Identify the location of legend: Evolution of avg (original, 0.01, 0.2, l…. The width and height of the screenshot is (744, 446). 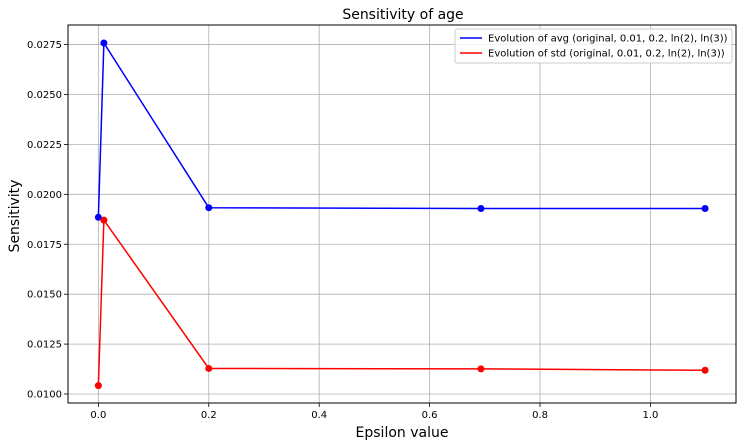
(593, 46).